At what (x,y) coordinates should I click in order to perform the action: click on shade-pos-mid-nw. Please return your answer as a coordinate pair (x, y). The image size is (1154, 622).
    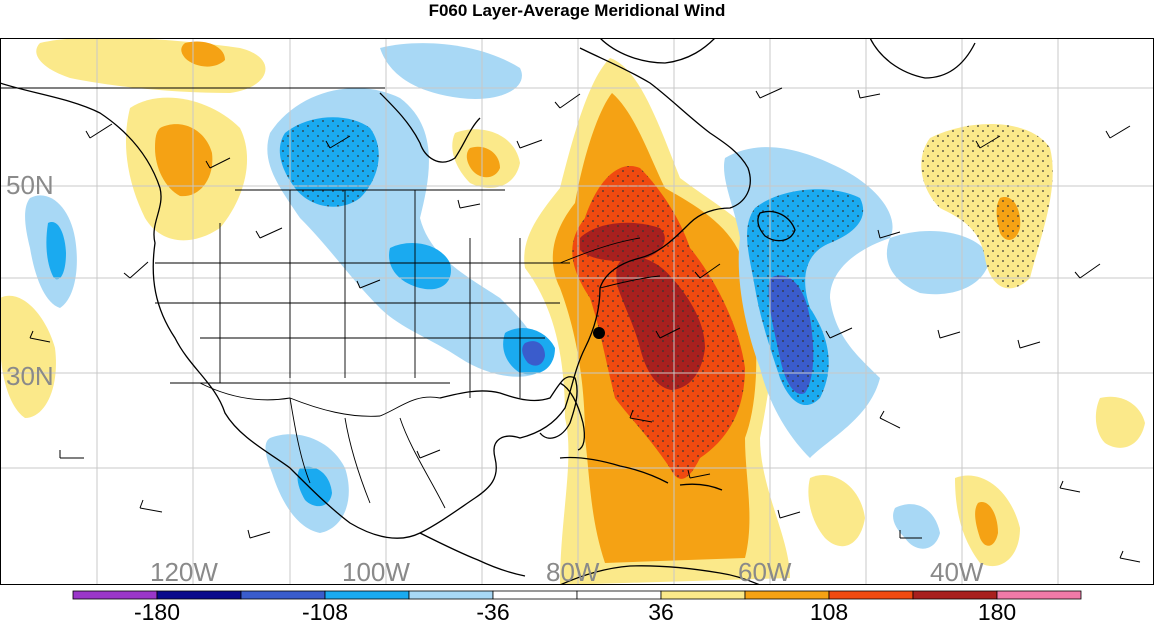
    Looking at the image, I should click on (184, 160).